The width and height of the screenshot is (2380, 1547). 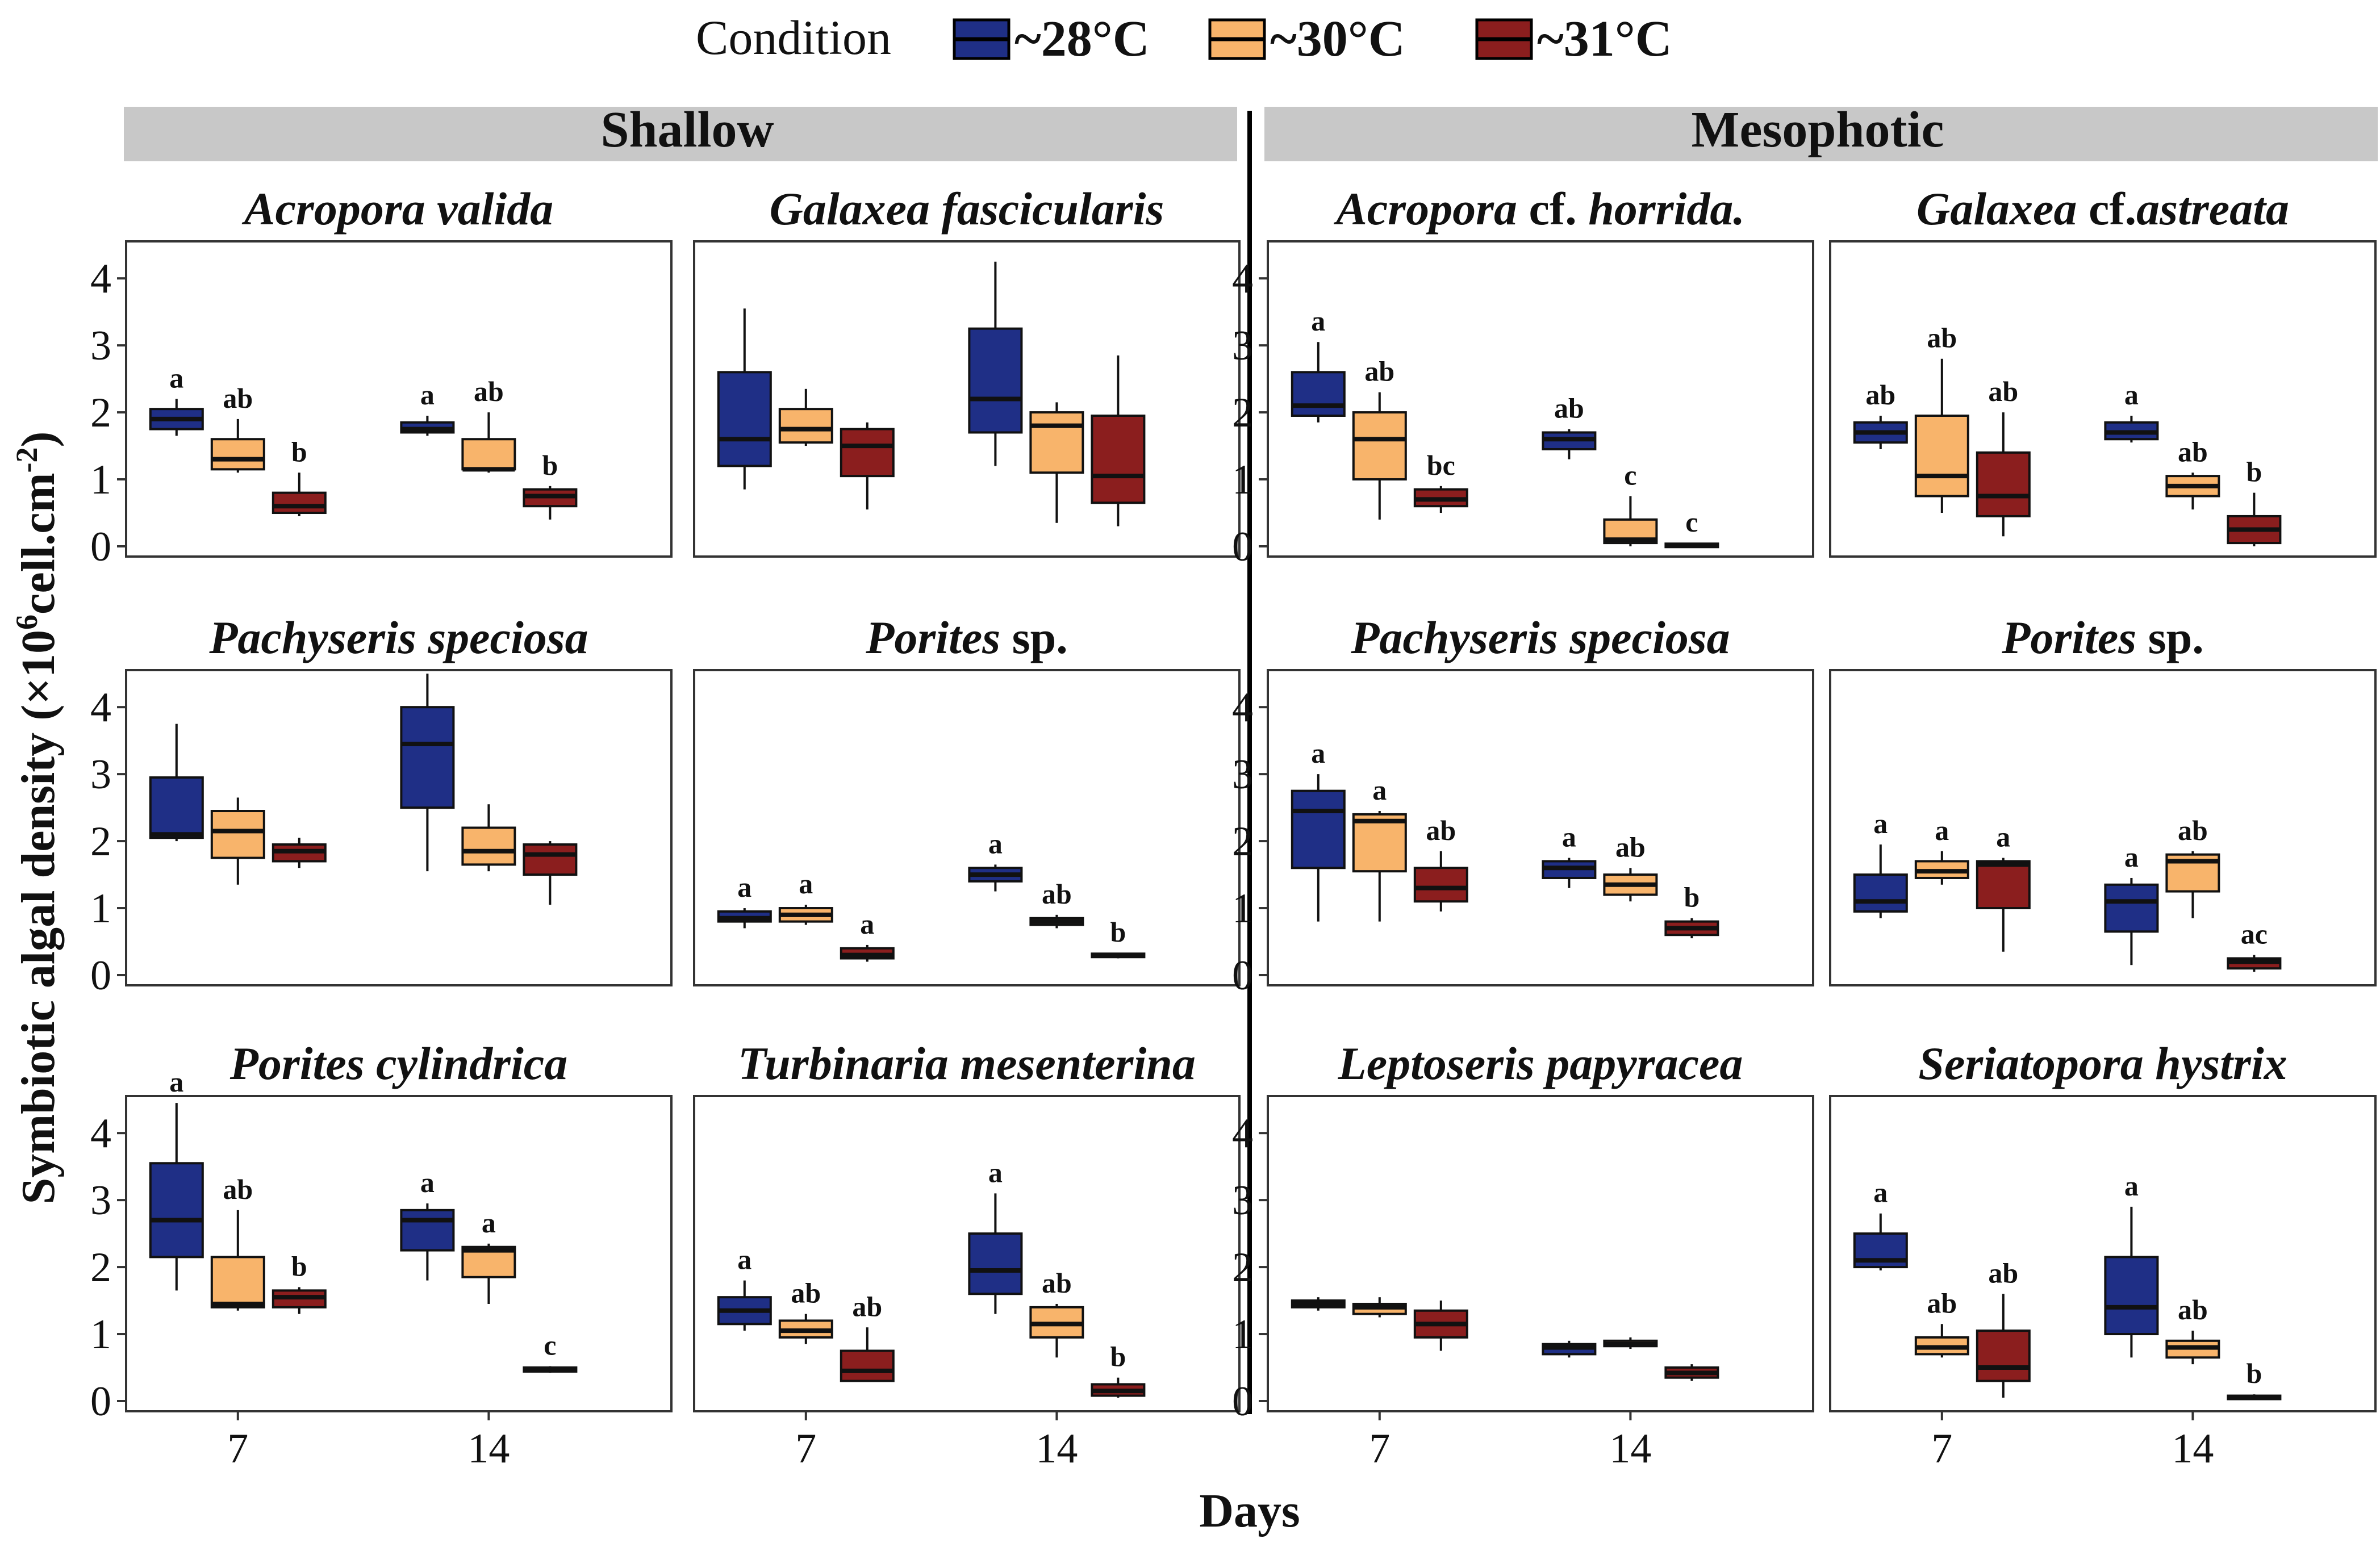 I want to click on legend: Condition ~28°C ~30°C ~31°C, so click(x=1184, y=38).